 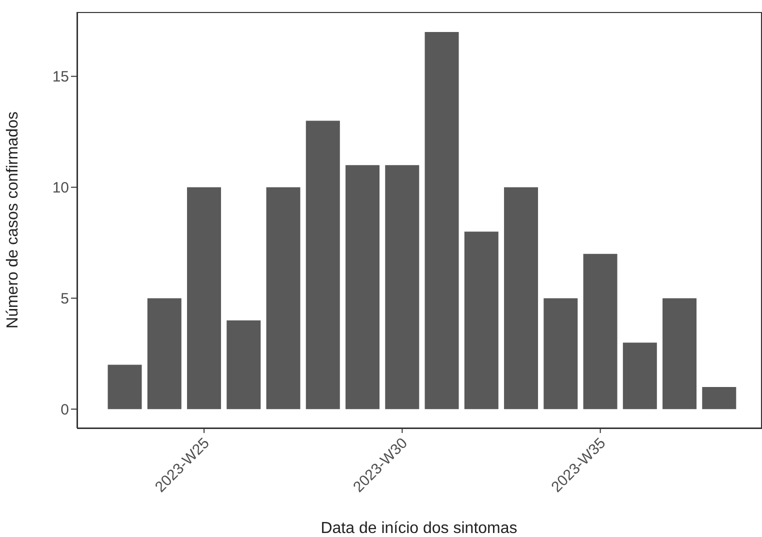 I want to click on y-tick-label: 15, so click(x=60, y=77).